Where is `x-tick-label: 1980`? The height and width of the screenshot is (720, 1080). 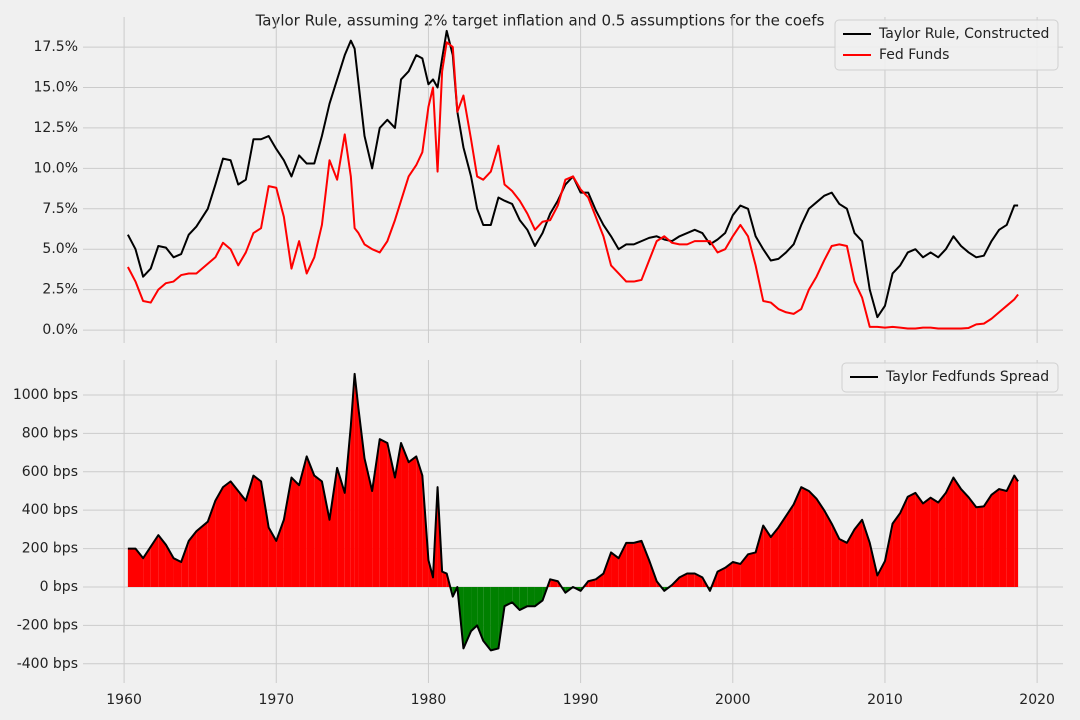
x-tick-label: 1980 is located at coordinates (429, 700).